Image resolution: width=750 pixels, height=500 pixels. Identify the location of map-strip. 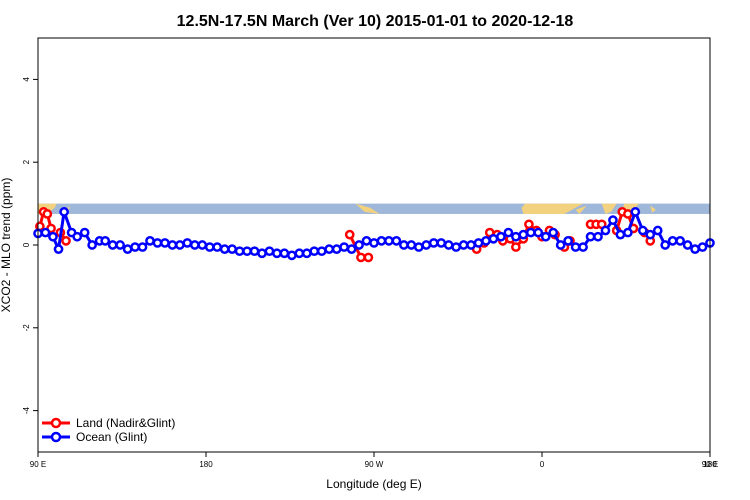
(374, 208).